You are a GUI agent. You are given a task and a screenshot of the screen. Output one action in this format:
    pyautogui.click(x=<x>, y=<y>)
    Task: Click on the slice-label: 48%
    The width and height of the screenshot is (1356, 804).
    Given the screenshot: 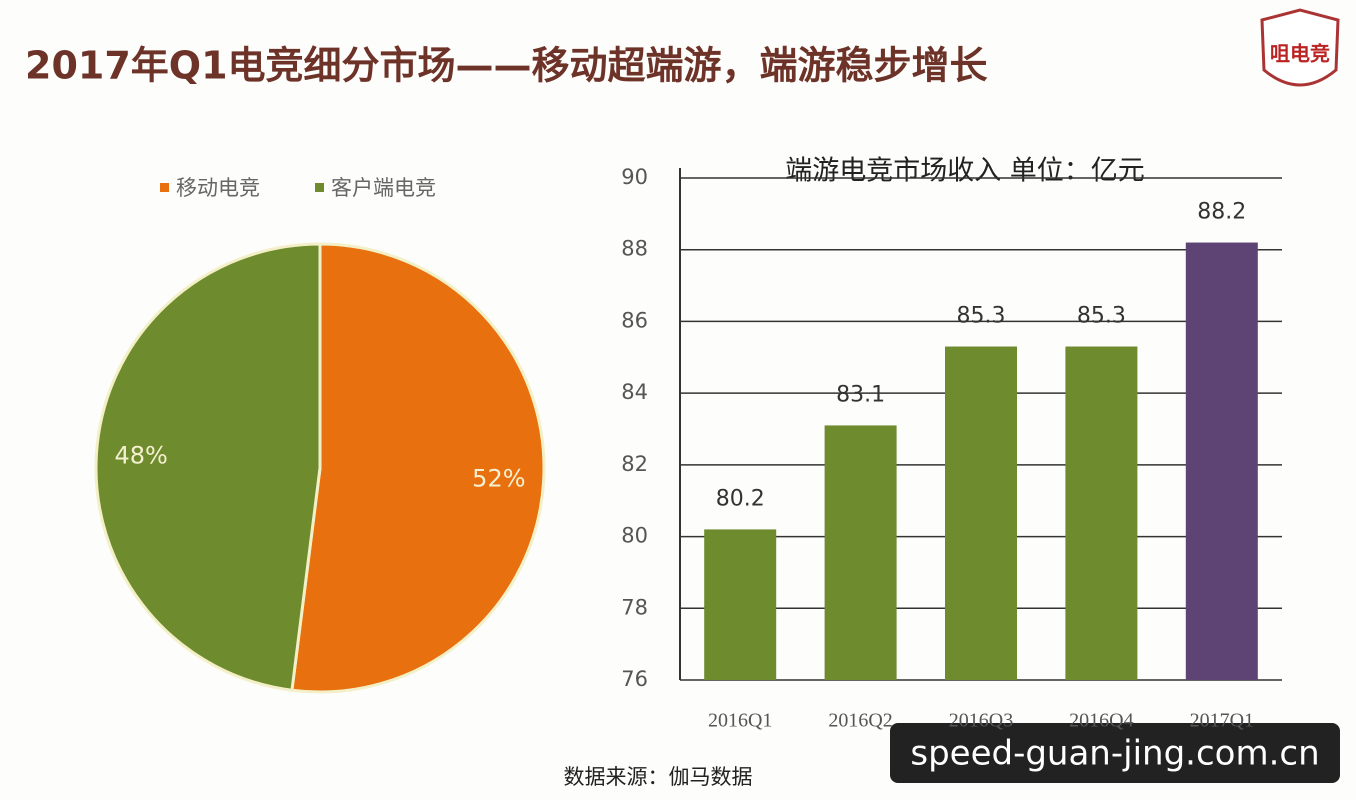 What is the action you would take?
    pyautogui.click(x=140, y=456)
    